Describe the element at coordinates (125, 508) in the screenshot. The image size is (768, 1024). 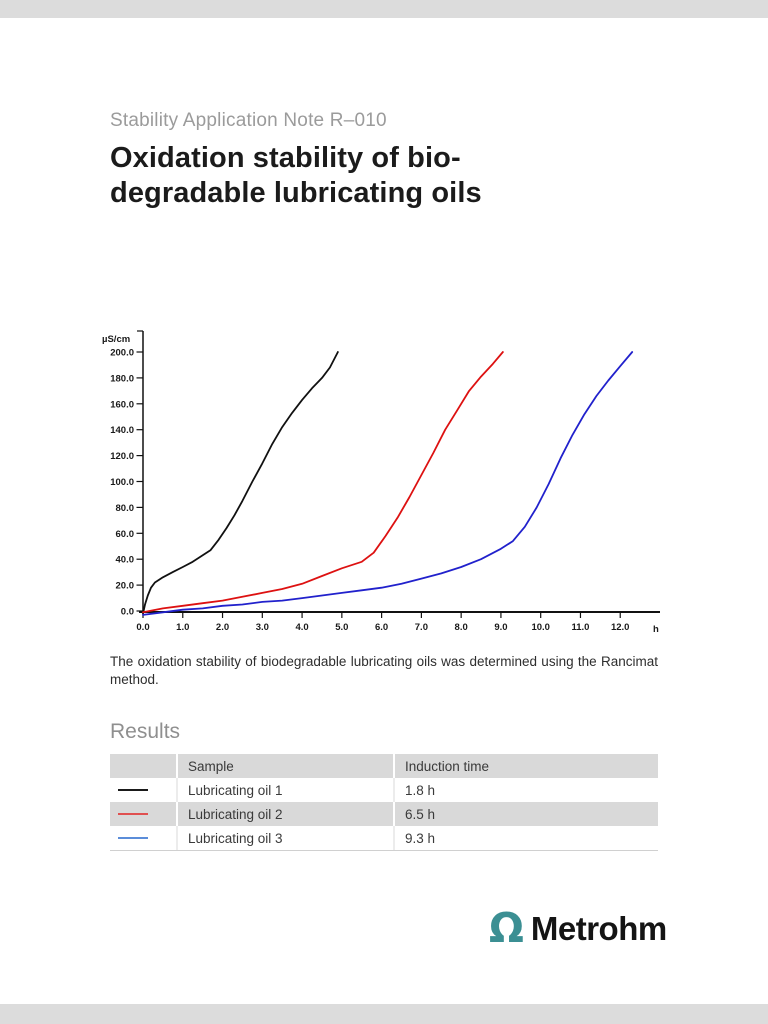
I see `svg-text: 80.0` at that location.